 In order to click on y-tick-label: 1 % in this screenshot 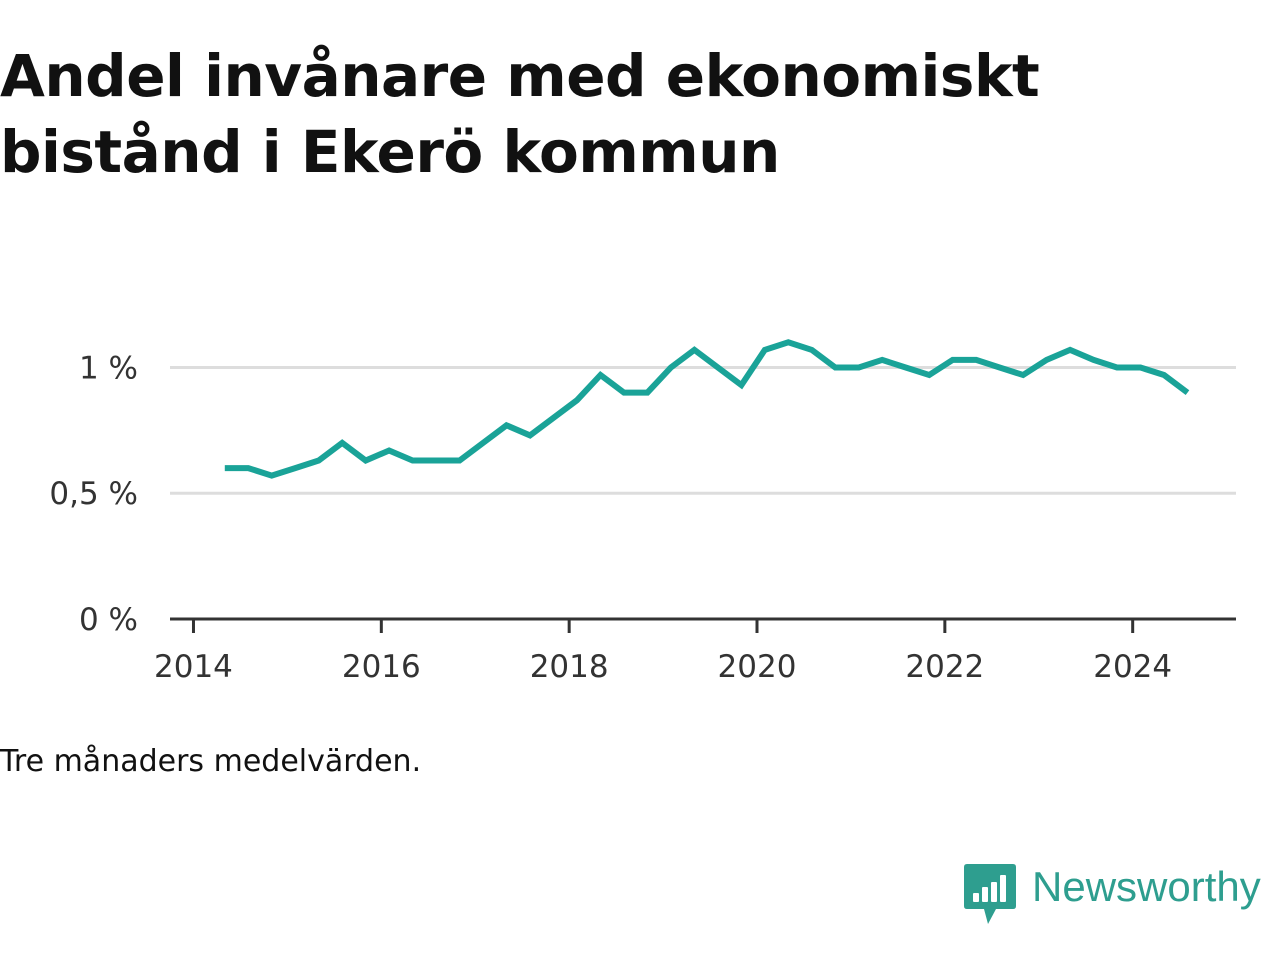, I will do `click(108, 368)`.